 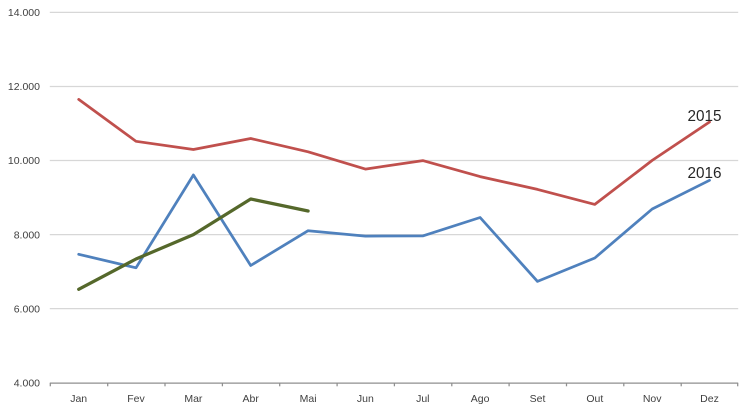 What do you see at coordinates (78, 399) in the screenshot?
I see `svg-text: Jan` at bounding box center [78, 399].